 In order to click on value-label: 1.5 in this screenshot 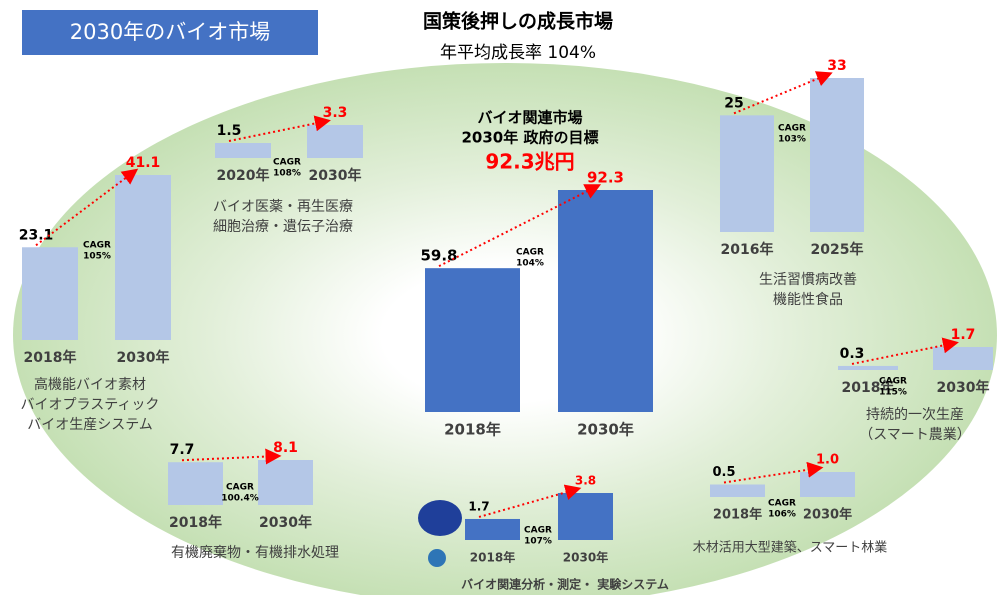, I will do `click(229, 131)`.